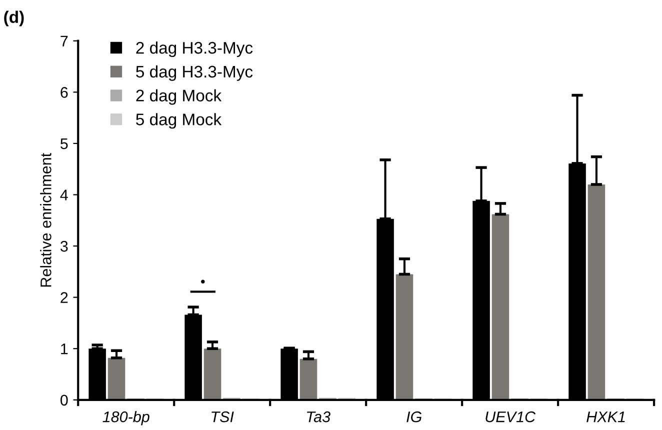 The width and height of the screenshot is (662, 430). Describe the element at coordinates (64, 195) in the screenshot. I see `y-tick-label: 4` at that location.